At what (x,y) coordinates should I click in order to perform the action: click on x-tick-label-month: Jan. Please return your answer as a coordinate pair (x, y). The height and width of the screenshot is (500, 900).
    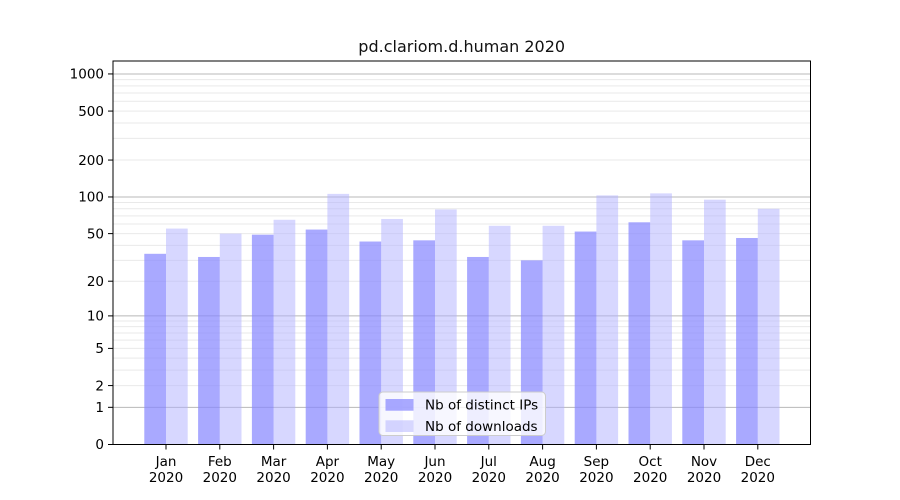
    Looking at the image, I should click on (166, 462).